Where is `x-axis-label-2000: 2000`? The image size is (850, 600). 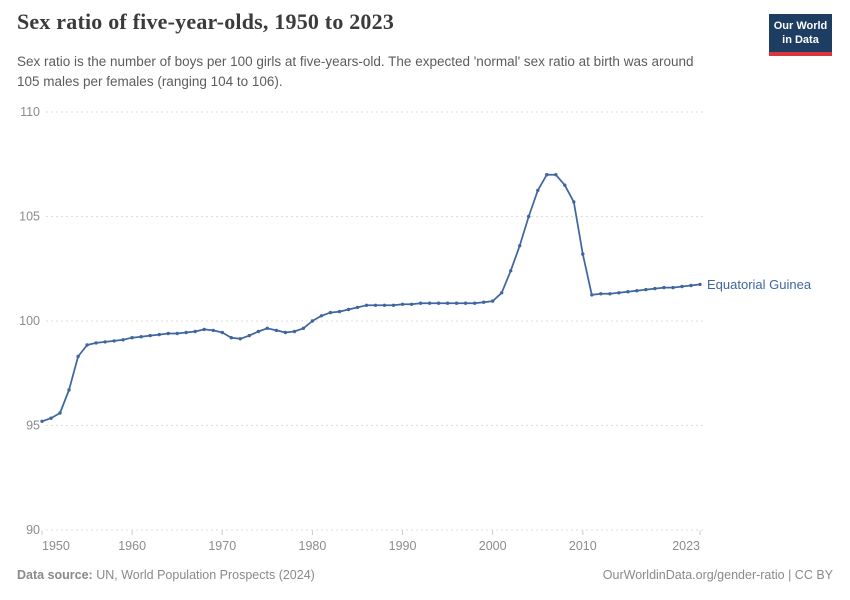
x-axis-label-2000: 2000 is located at coordinates (493, 546).